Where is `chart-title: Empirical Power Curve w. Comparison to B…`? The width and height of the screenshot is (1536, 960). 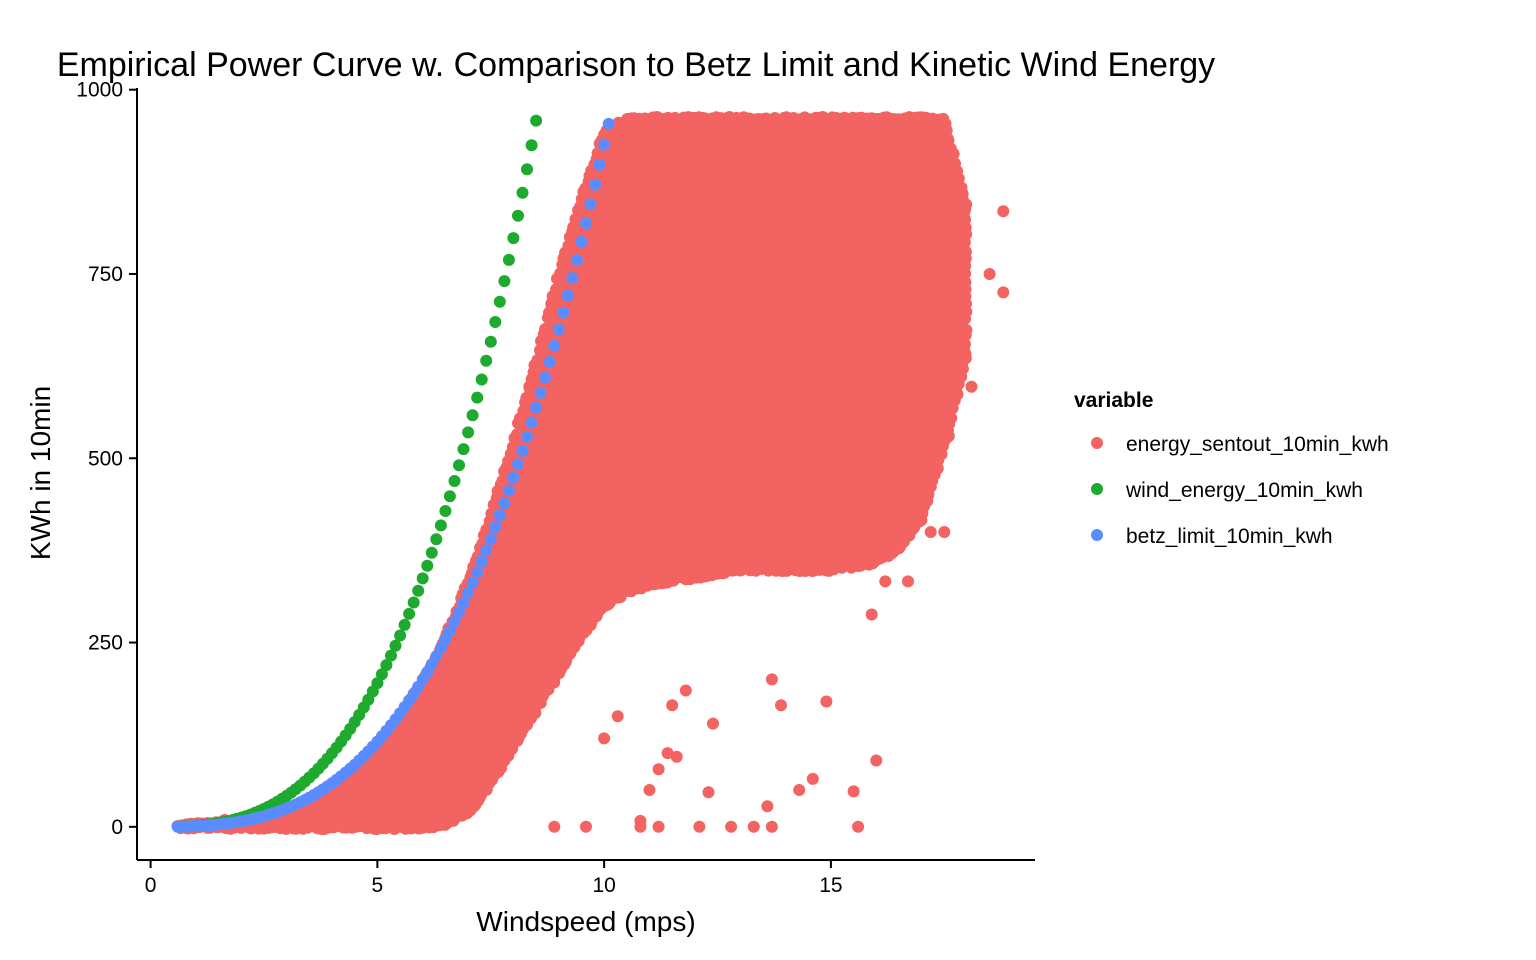
chart-title: Empirical Power Curve w. Comparison to B… is located at coordinates (636, 65).